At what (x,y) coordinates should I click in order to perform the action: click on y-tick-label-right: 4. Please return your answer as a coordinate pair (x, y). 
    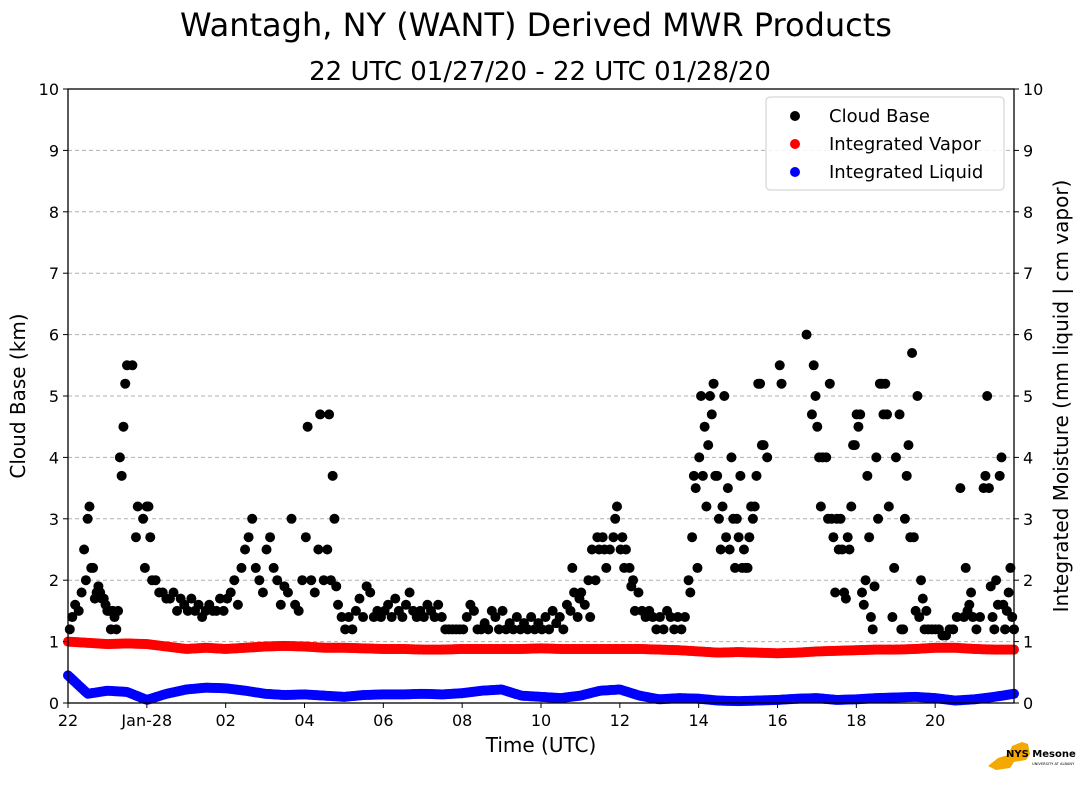
    Looking at the image, I should click on (1028, 457).